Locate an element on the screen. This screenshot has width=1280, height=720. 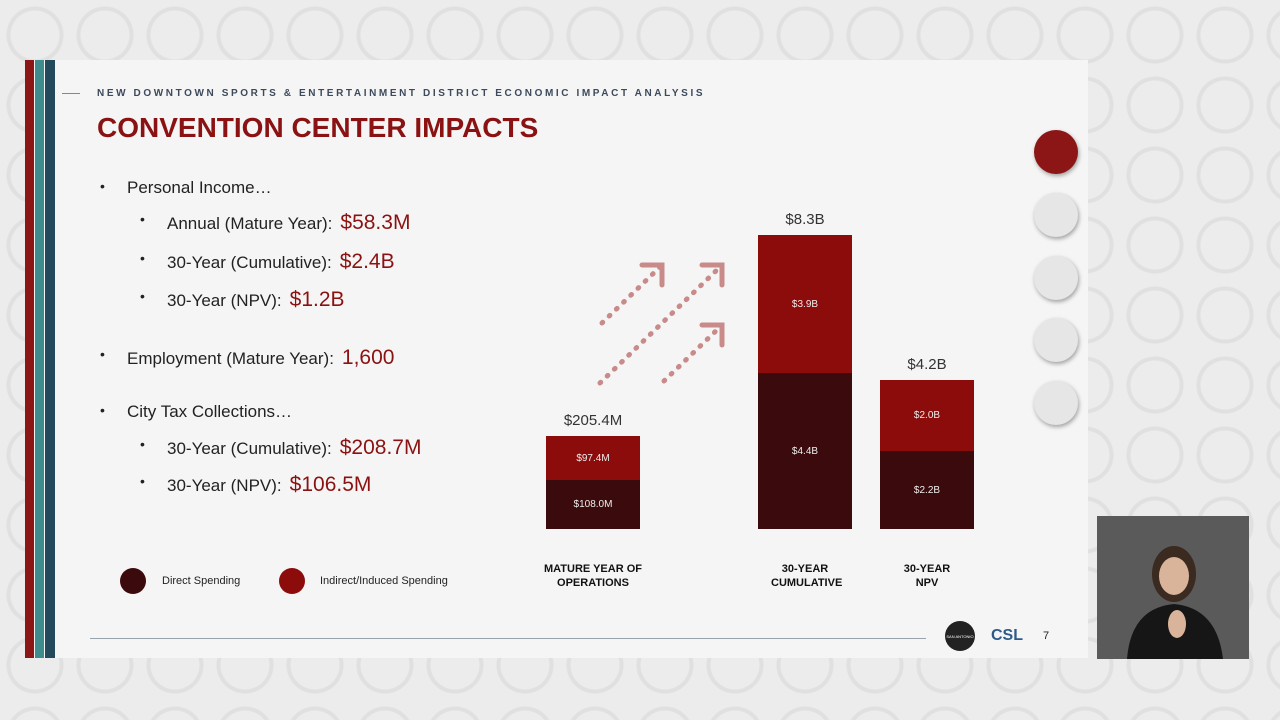
data-label: $4.4B is located at coordinates (805, 451).